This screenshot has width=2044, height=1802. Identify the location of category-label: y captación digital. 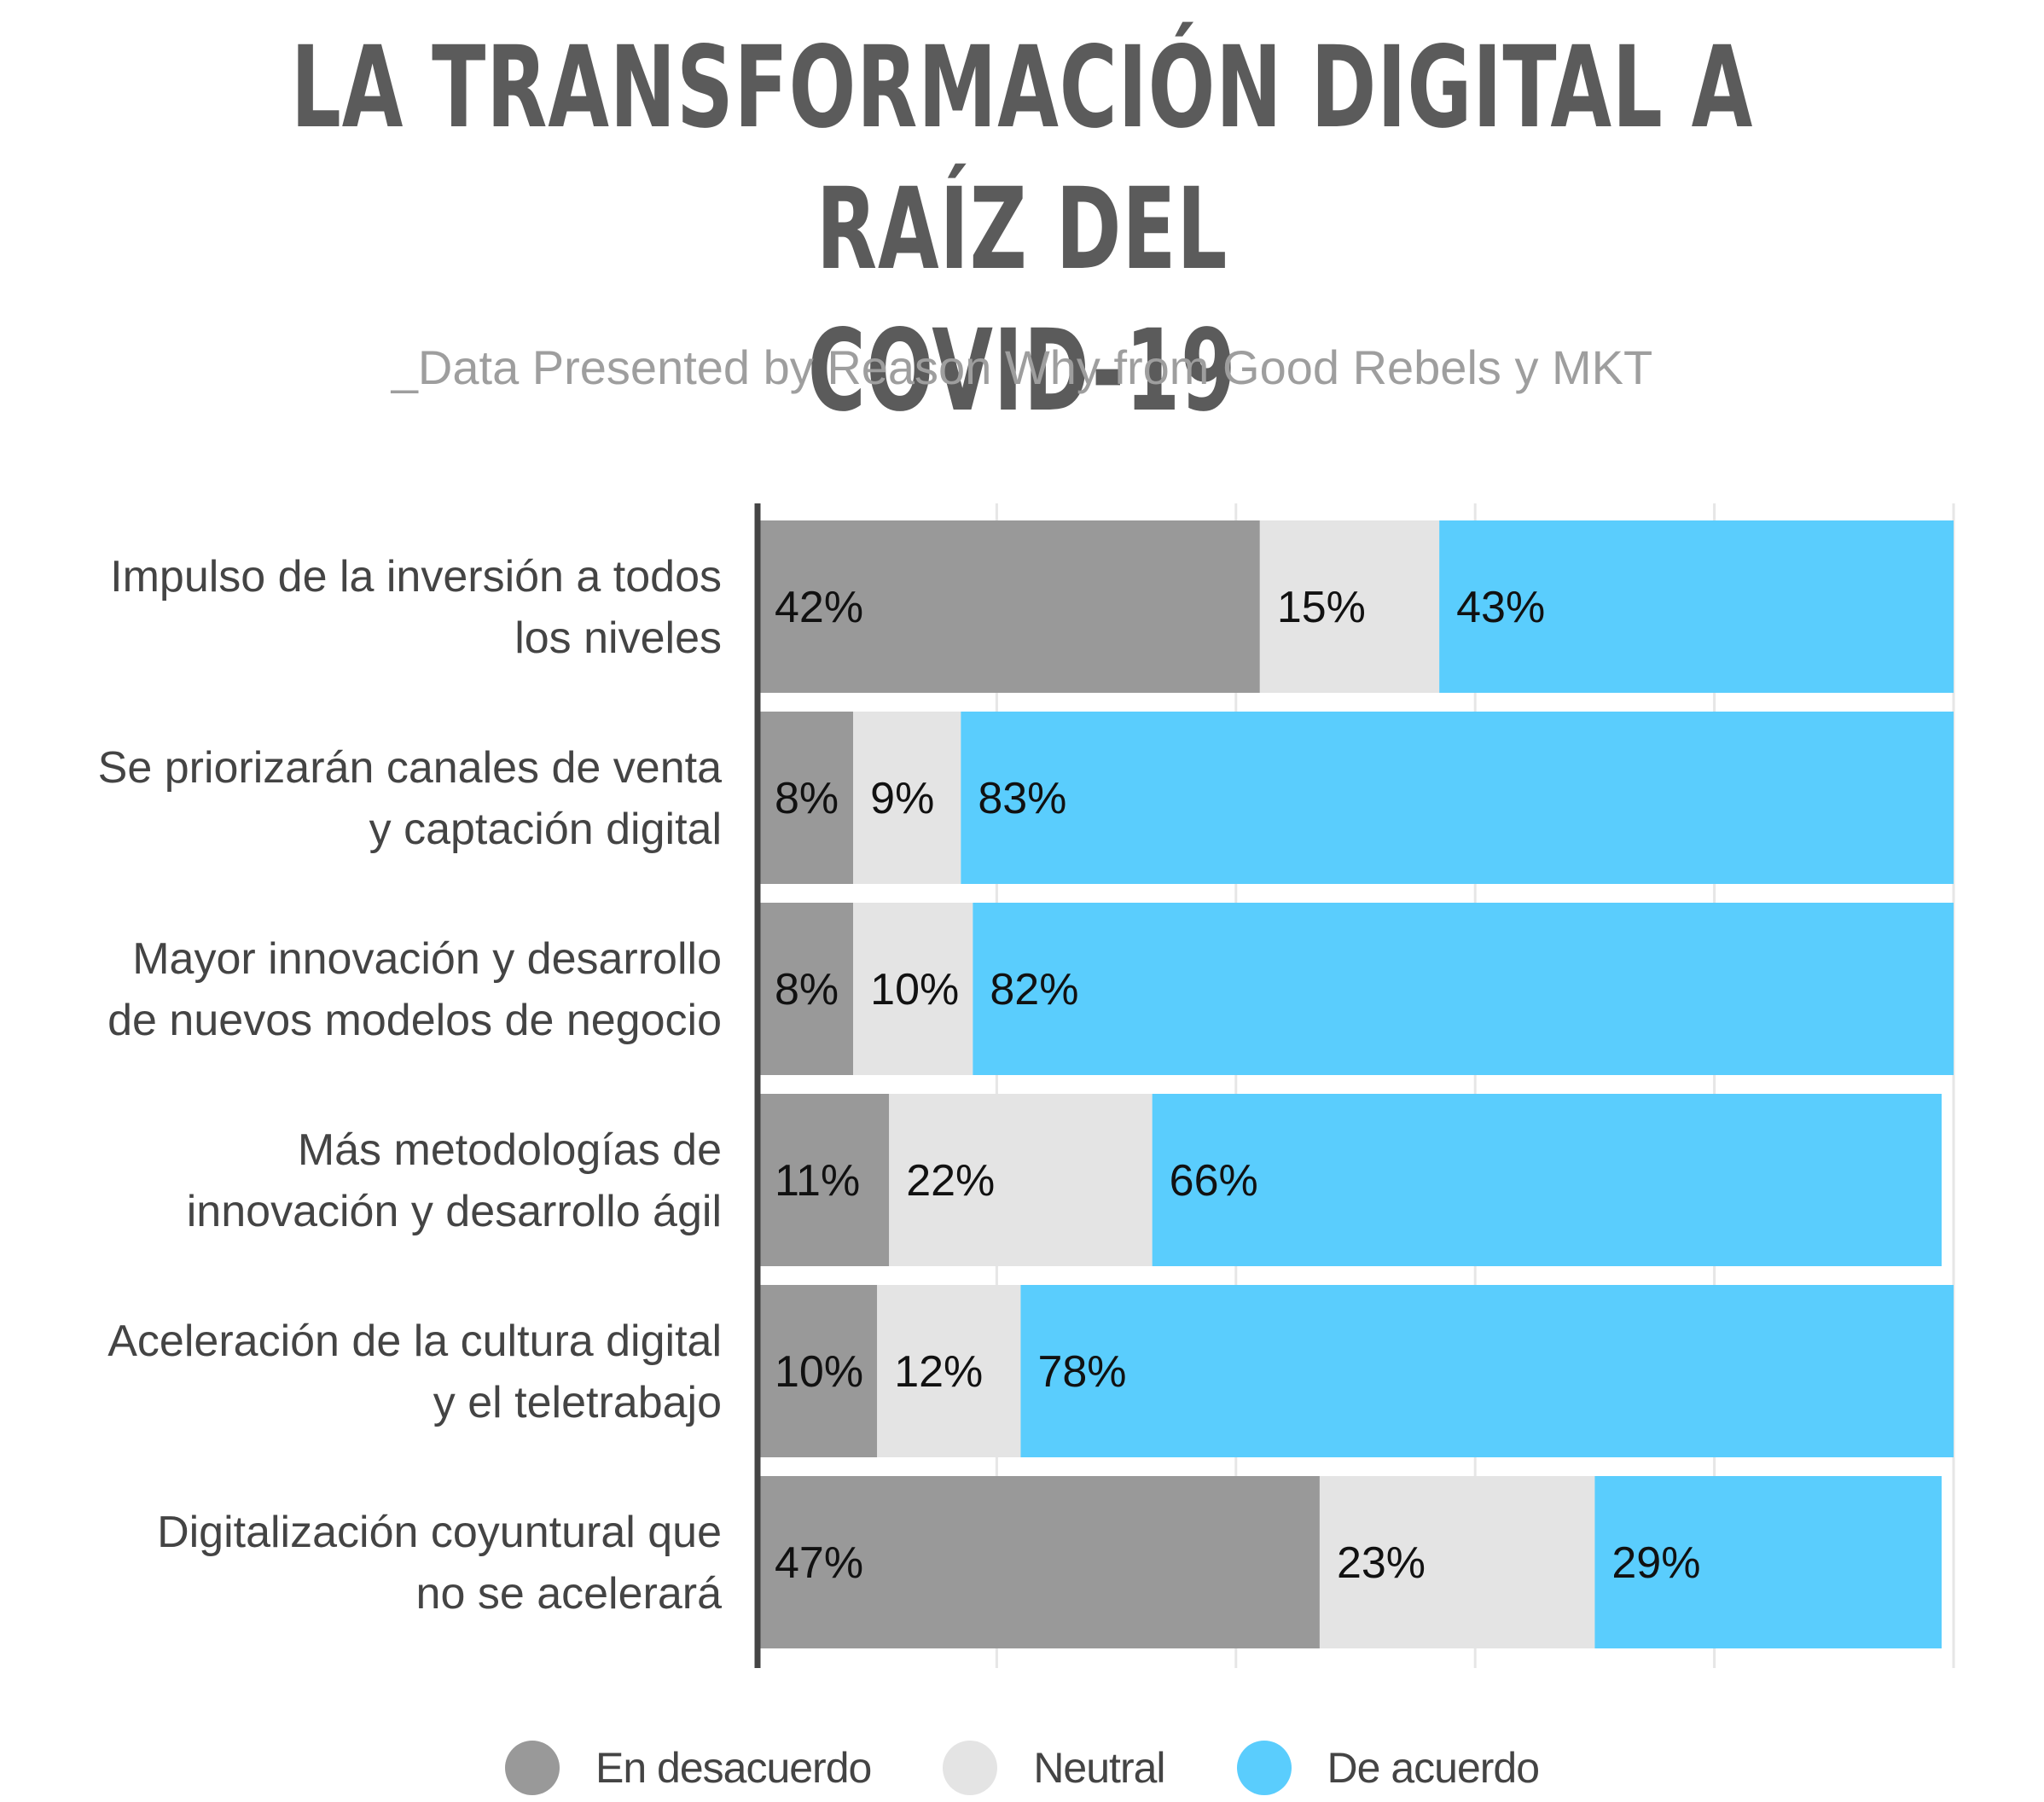
(545, 830).